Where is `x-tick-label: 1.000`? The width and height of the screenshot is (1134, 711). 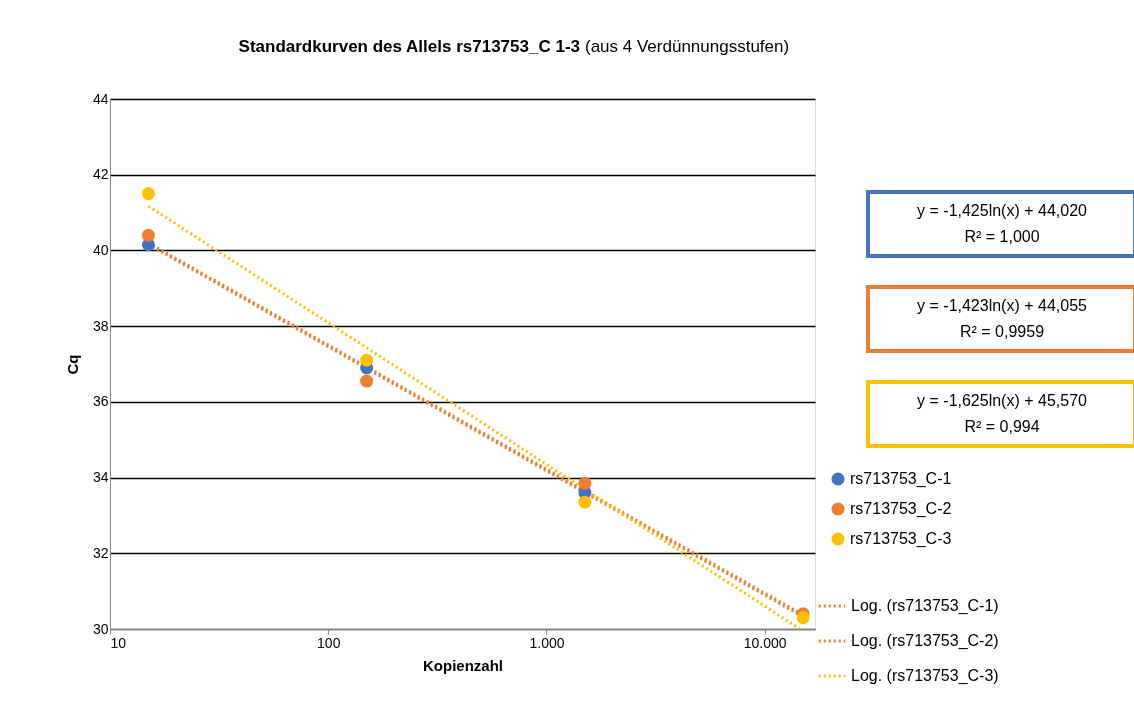
x-tick-label: 1.000 is located at coordinates (547, 642).